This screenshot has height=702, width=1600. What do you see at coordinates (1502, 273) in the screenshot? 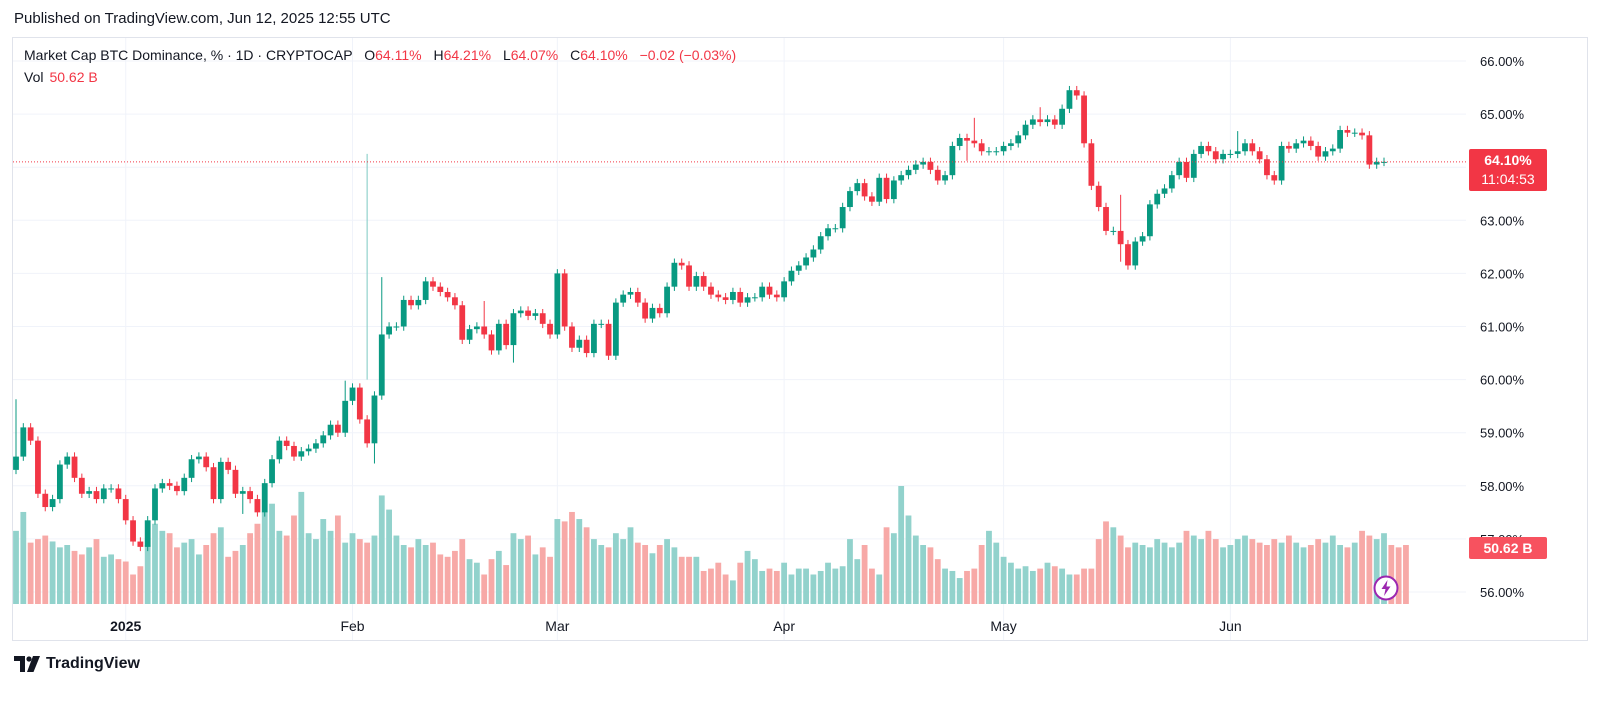
I see `y-tick-label: 62.00%` at bounding box center [1502, 273].